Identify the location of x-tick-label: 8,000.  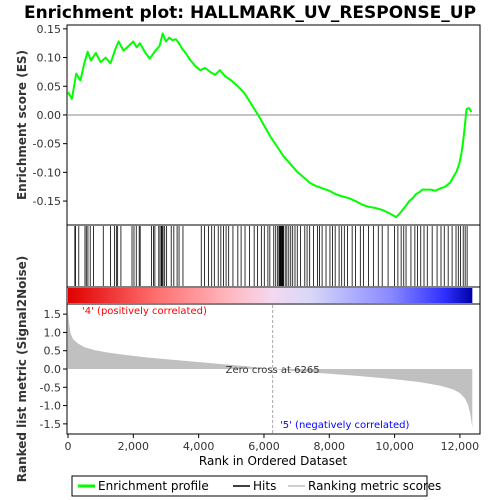
(330, 446).